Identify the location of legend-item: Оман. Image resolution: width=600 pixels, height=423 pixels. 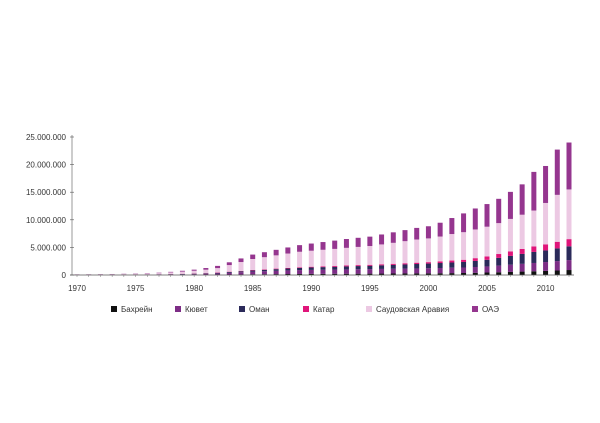
(254, 309).